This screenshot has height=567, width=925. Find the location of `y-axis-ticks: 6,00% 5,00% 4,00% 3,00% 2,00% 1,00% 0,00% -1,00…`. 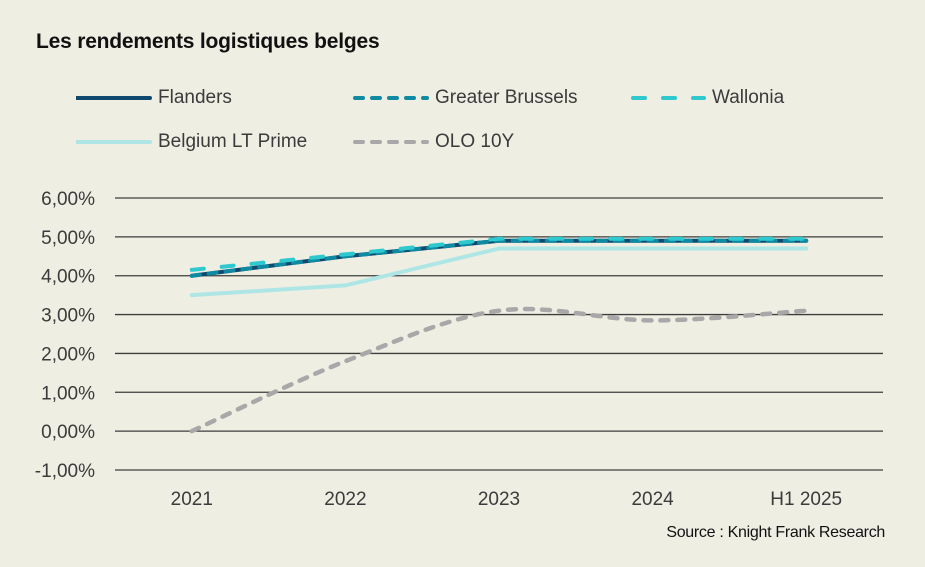

y-axis-ticks: 6,00% 5,00% 4,00% 3,00% 2,00% 1,00% 0,00% -1,00… is located at coordinates (65, 335).